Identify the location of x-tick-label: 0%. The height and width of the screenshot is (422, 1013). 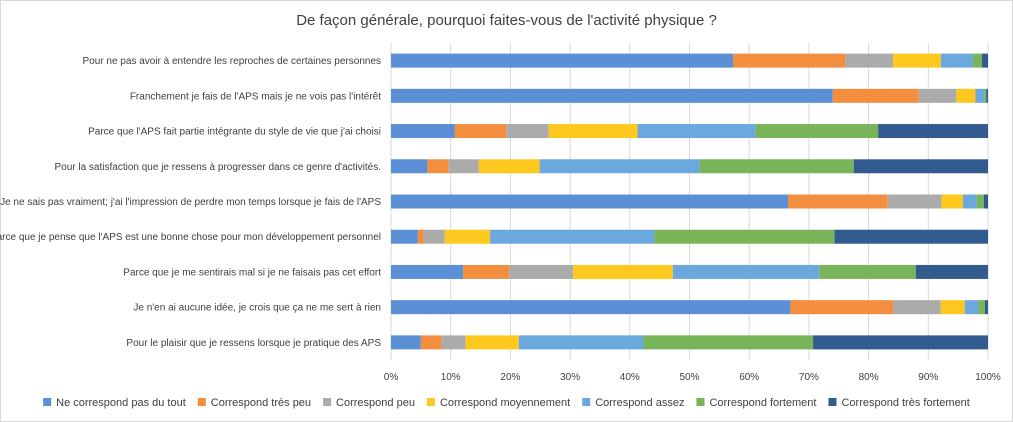
(391, 377).